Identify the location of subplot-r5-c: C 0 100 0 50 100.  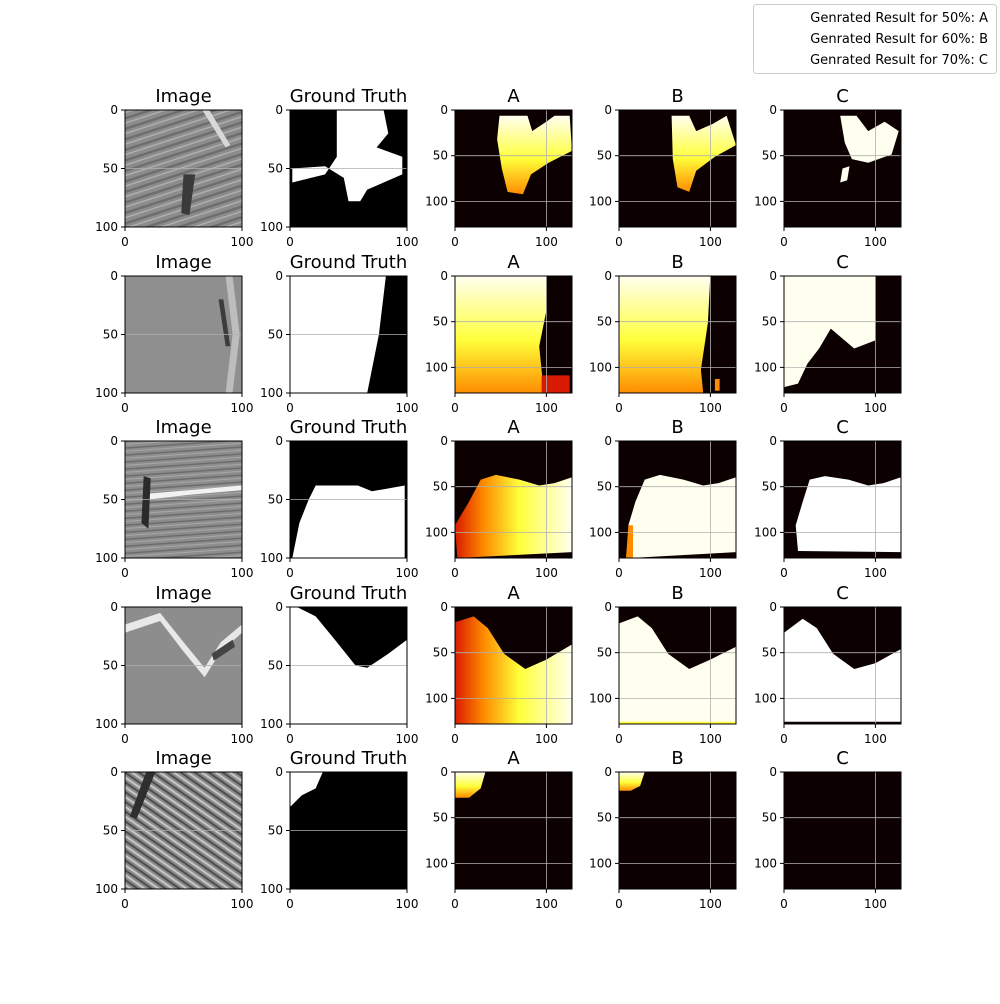
(828, 829).